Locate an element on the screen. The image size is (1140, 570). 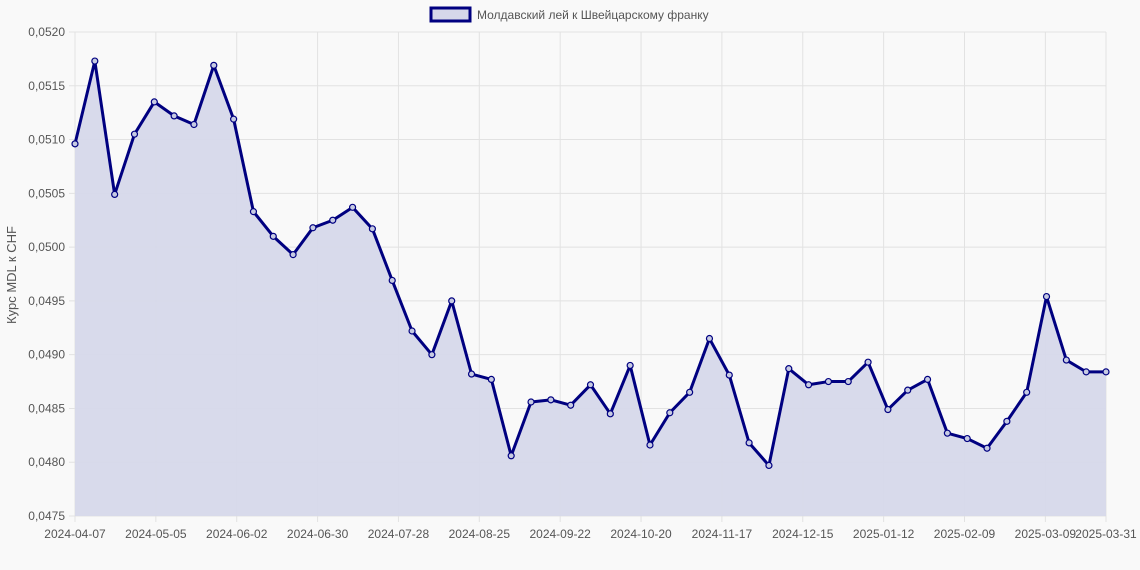
x-tick-label: 2024-05-05 is located at coordinates (156, 534).